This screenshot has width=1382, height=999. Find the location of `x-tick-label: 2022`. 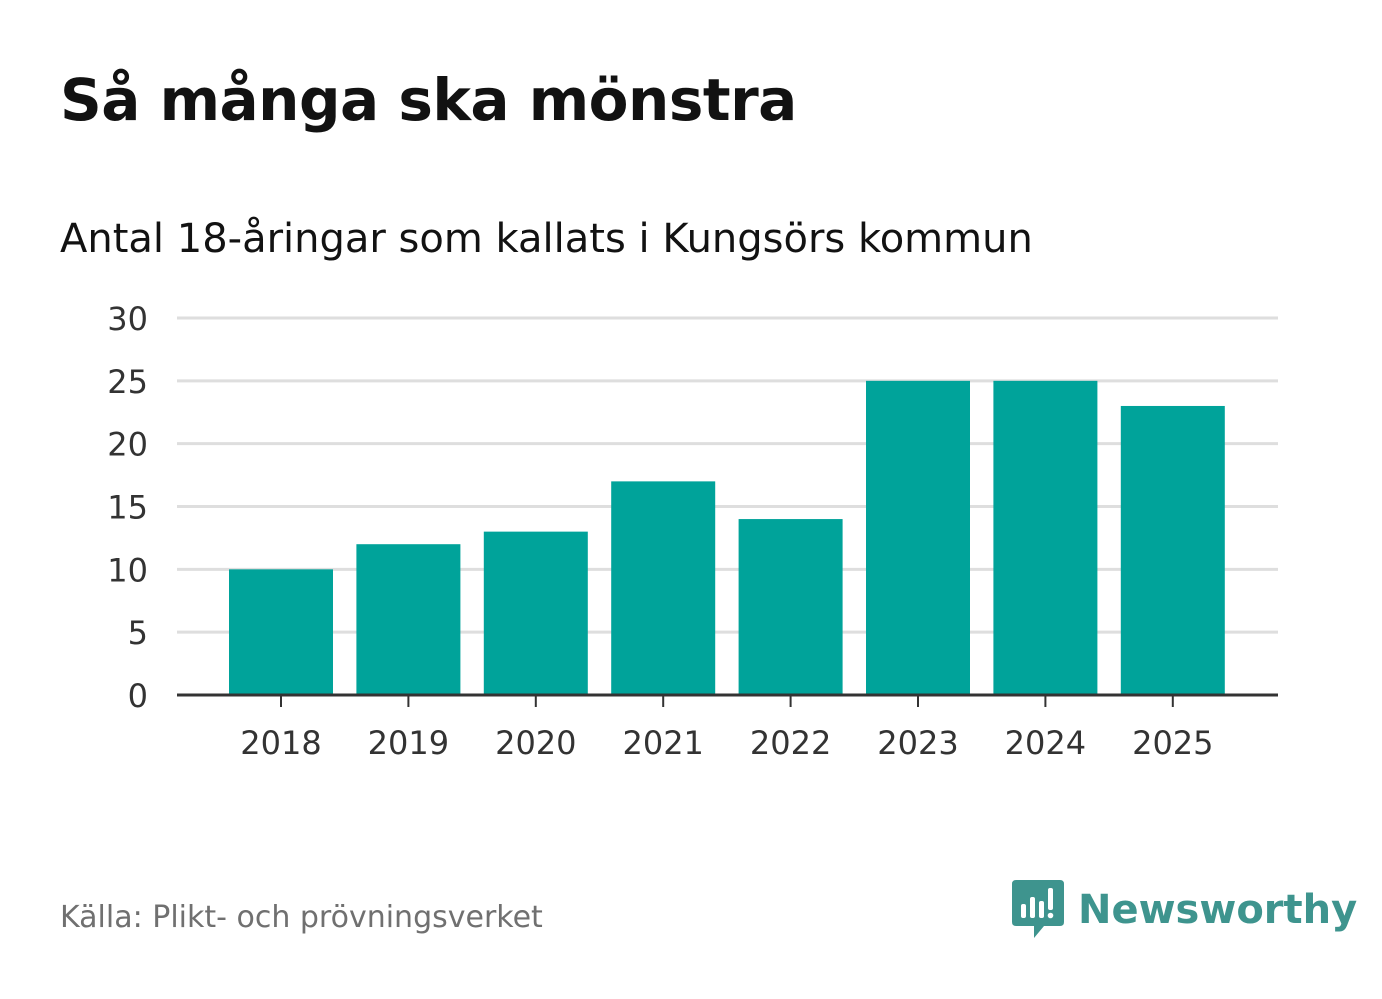

x-tick-label: 2022 is located at coordinates (790, 743).